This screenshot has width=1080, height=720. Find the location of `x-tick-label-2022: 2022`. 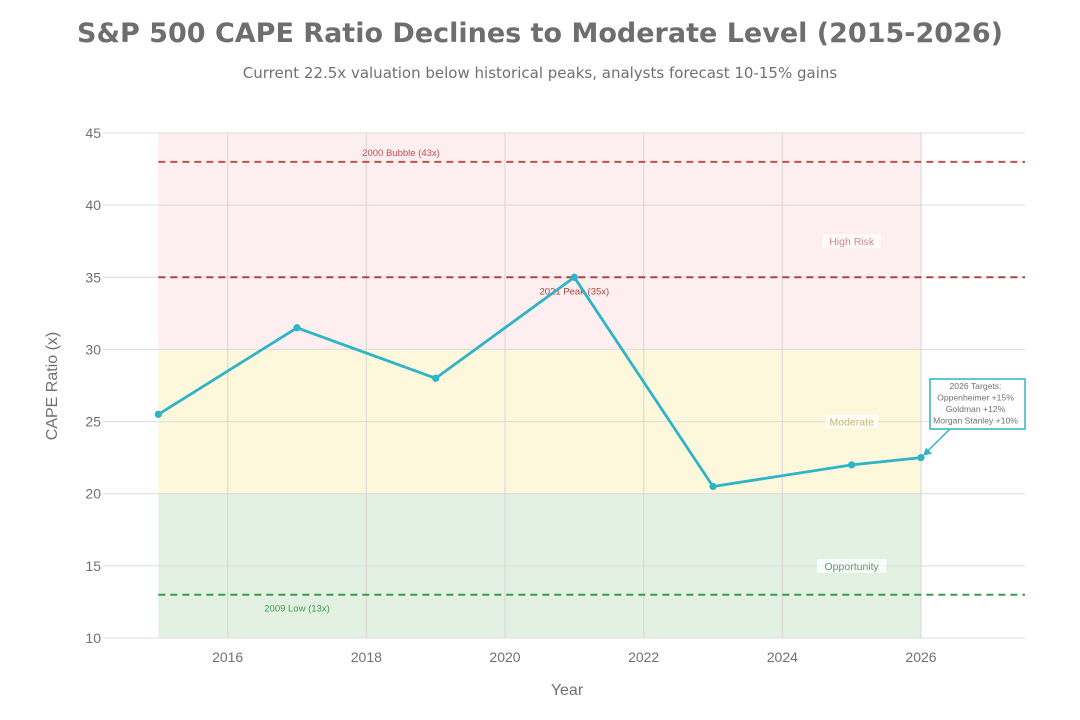

x-tick-label-2022: 2022 is located at coordinates (643, 657).